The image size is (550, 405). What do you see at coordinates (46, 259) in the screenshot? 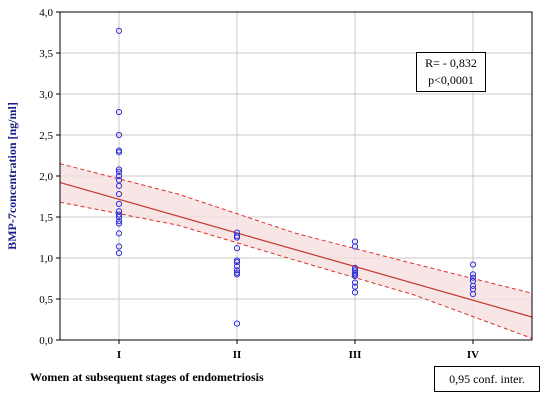
I see `y-tick-label: 1,0` at bounding box center [46, 259].